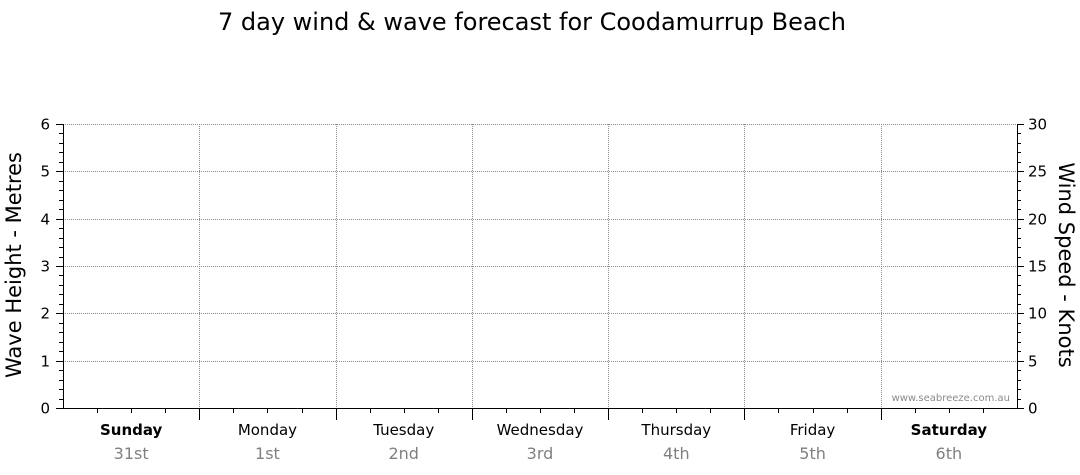 The height and width of the screenshot is (475, 1080). I want to click on y2-tick-label: 25, so click(1037, 172).